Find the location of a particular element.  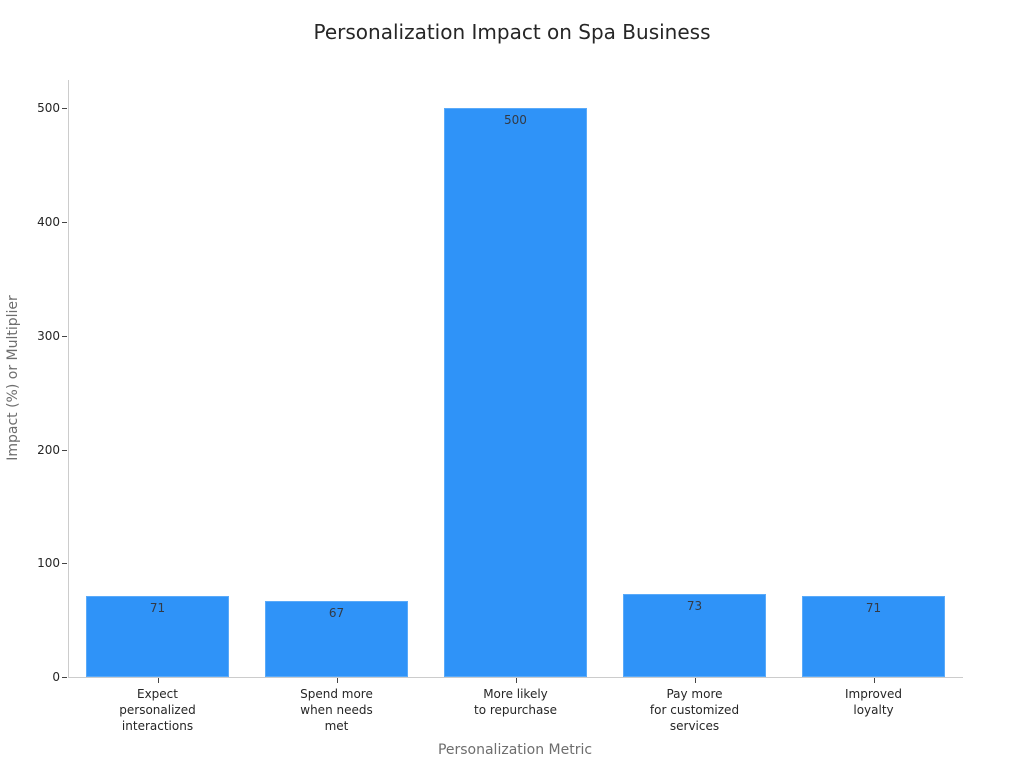

y-axis-label: Impact (%) or Multiplier is located at coordinates (13, 378).